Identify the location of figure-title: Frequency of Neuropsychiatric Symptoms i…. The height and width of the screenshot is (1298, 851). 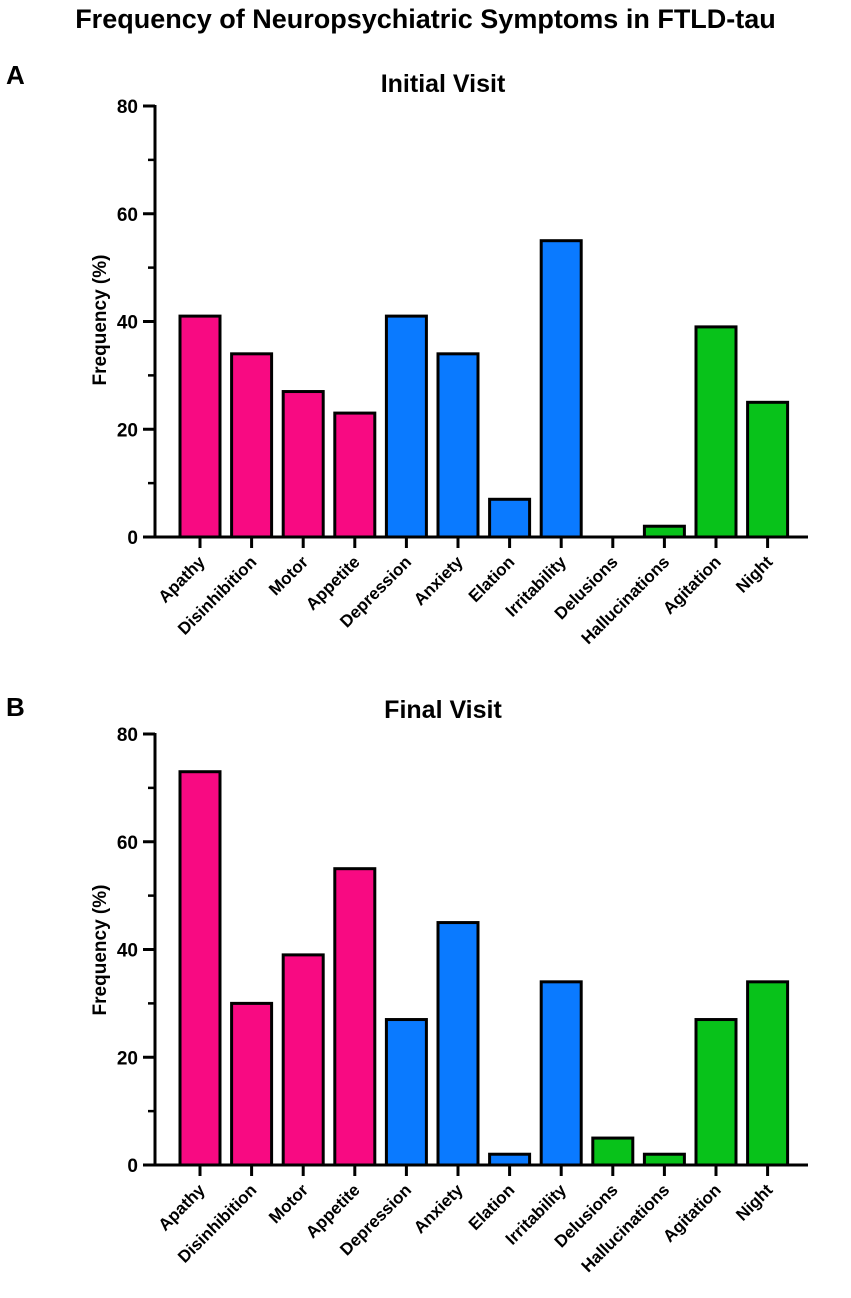
(425, 19).